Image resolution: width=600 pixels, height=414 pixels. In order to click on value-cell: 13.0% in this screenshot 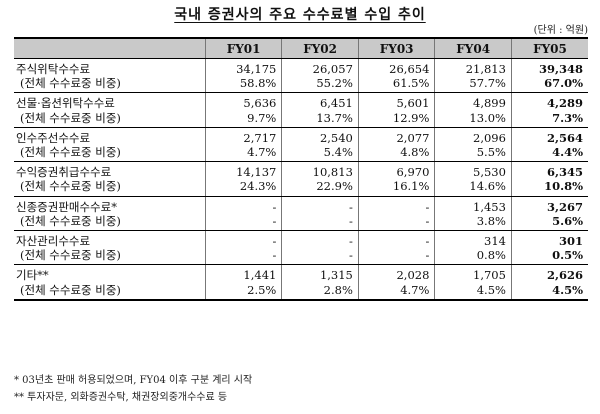, I will do `click(473, 119)`.